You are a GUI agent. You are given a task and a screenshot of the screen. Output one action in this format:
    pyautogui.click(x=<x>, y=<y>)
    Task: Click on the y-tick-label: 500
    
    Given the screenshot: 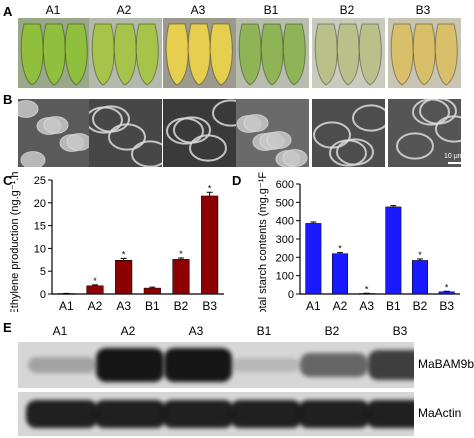 What is the action you would take?
    pyautogui.click(x=285, y=203)
    